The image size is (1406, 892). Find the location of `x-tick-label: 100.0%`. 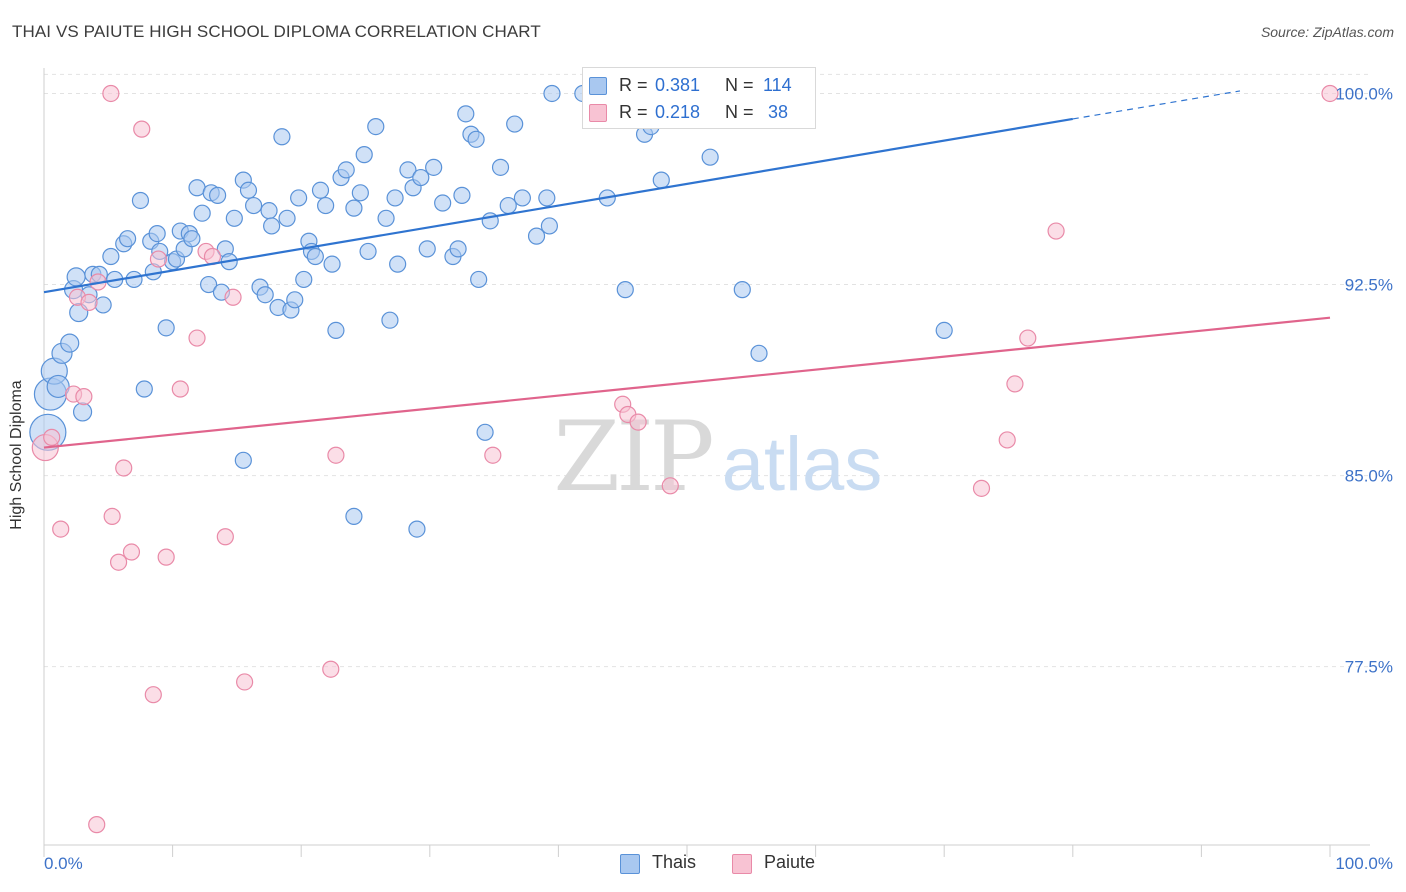

x-tick-label: 100.0% is located at coordinates (1364, 863).